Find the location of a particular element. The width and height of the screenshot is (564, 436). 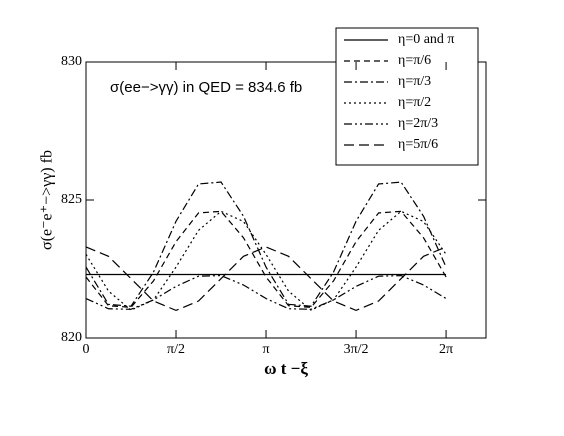

y-tick-label: 830 is located at coordinates (71, 61).